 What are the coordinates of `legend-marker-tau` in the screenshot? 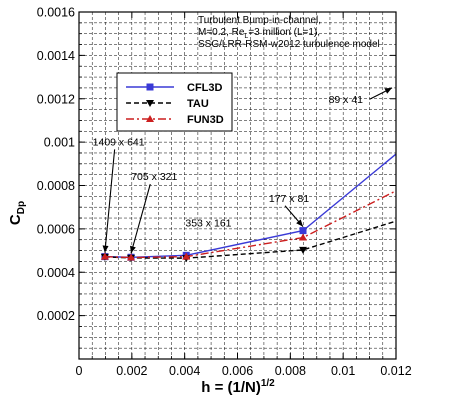 It's located at (150, 103).